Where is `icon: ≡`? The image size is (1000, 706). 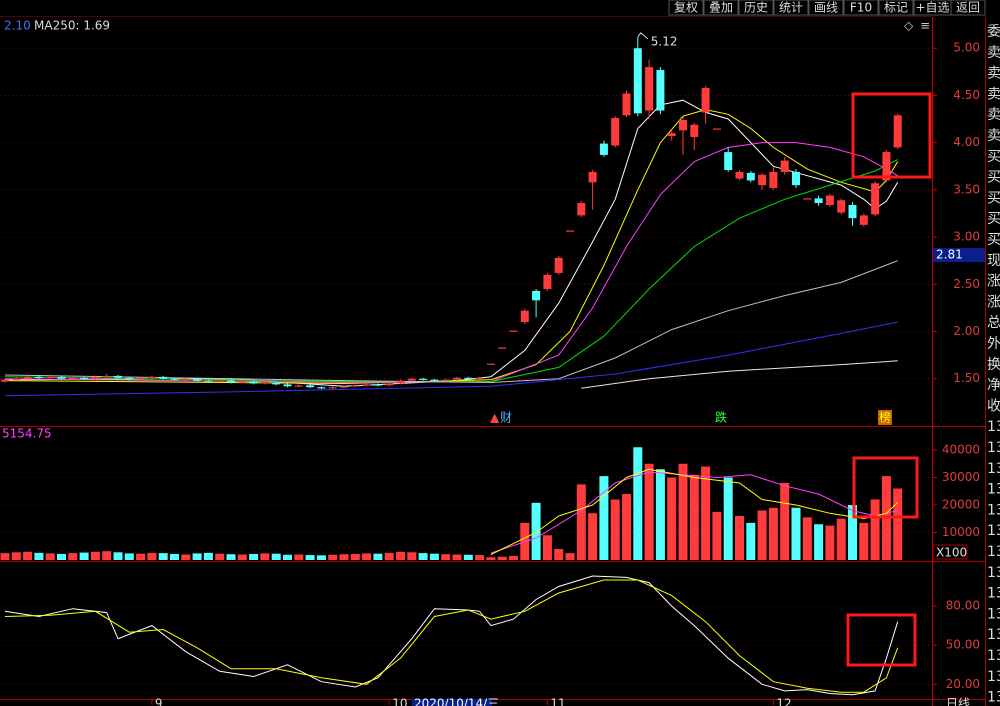 icon: ≡ is located at coordinates (925, 26).